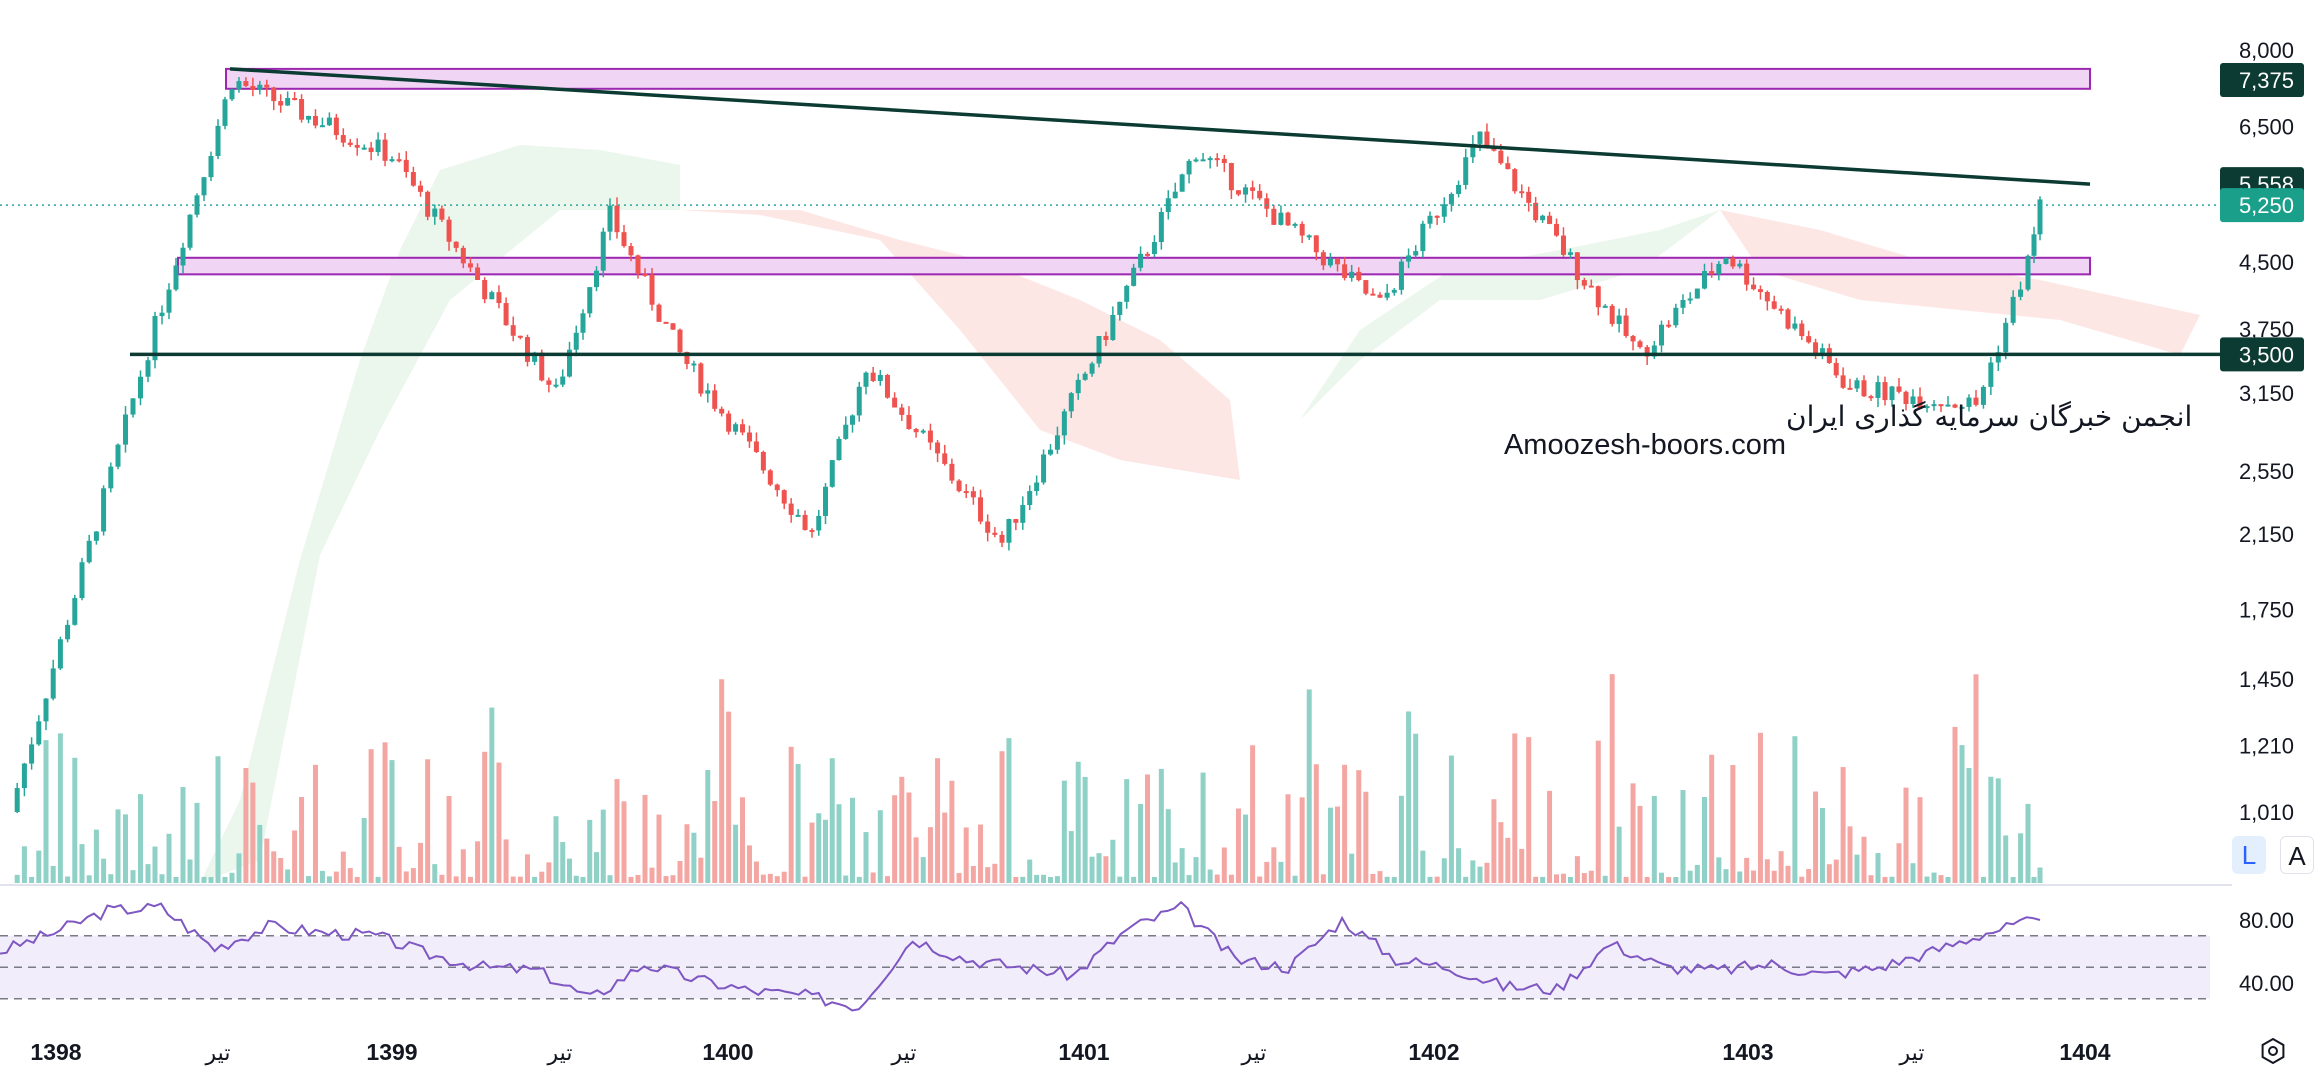  I want to click on price-tick: 1,450, so click(2266, 679).